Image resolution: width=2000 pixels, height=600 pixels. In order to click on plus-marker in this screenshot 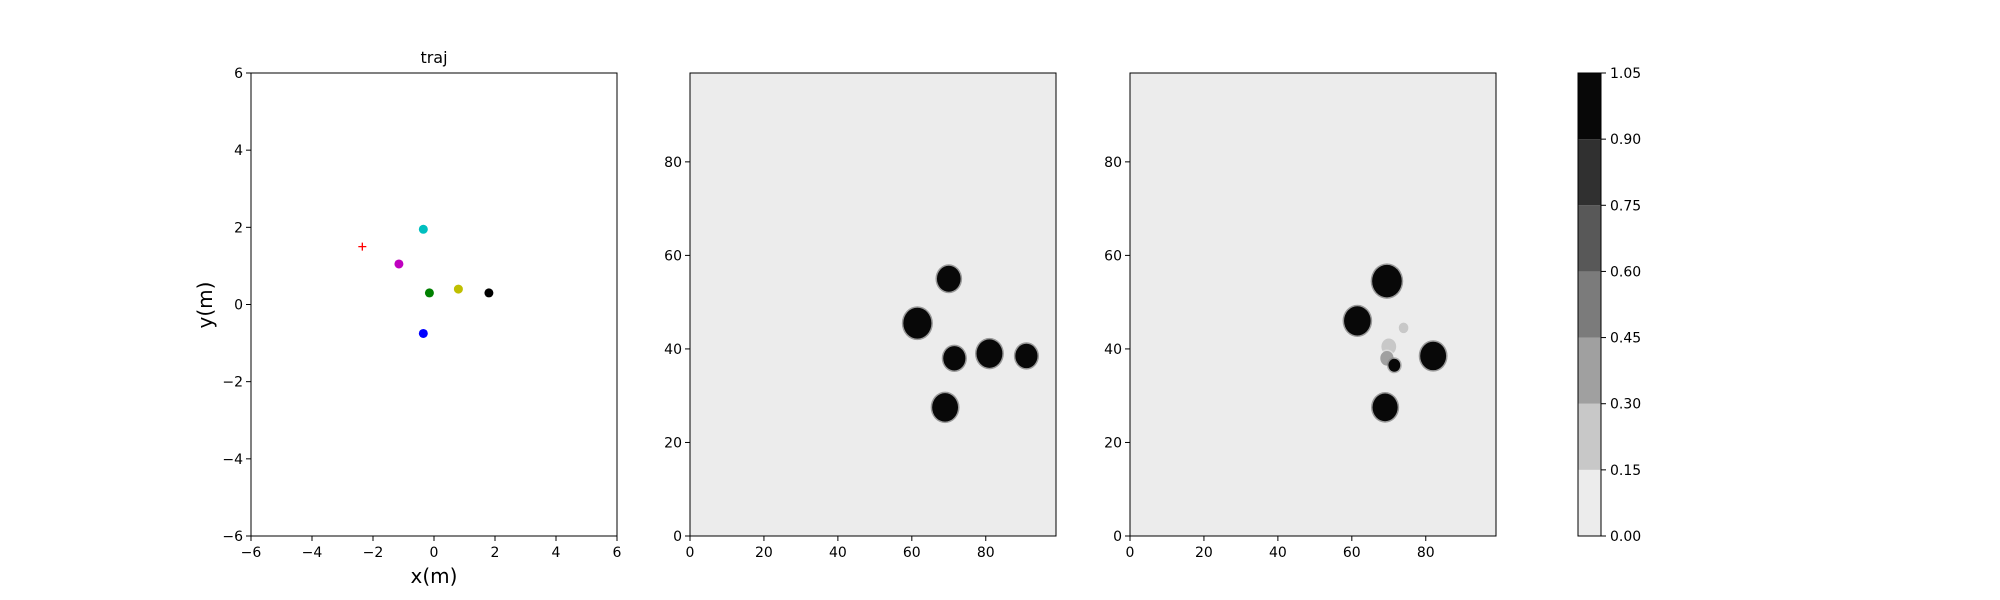, I will do `click(362, 246)`.